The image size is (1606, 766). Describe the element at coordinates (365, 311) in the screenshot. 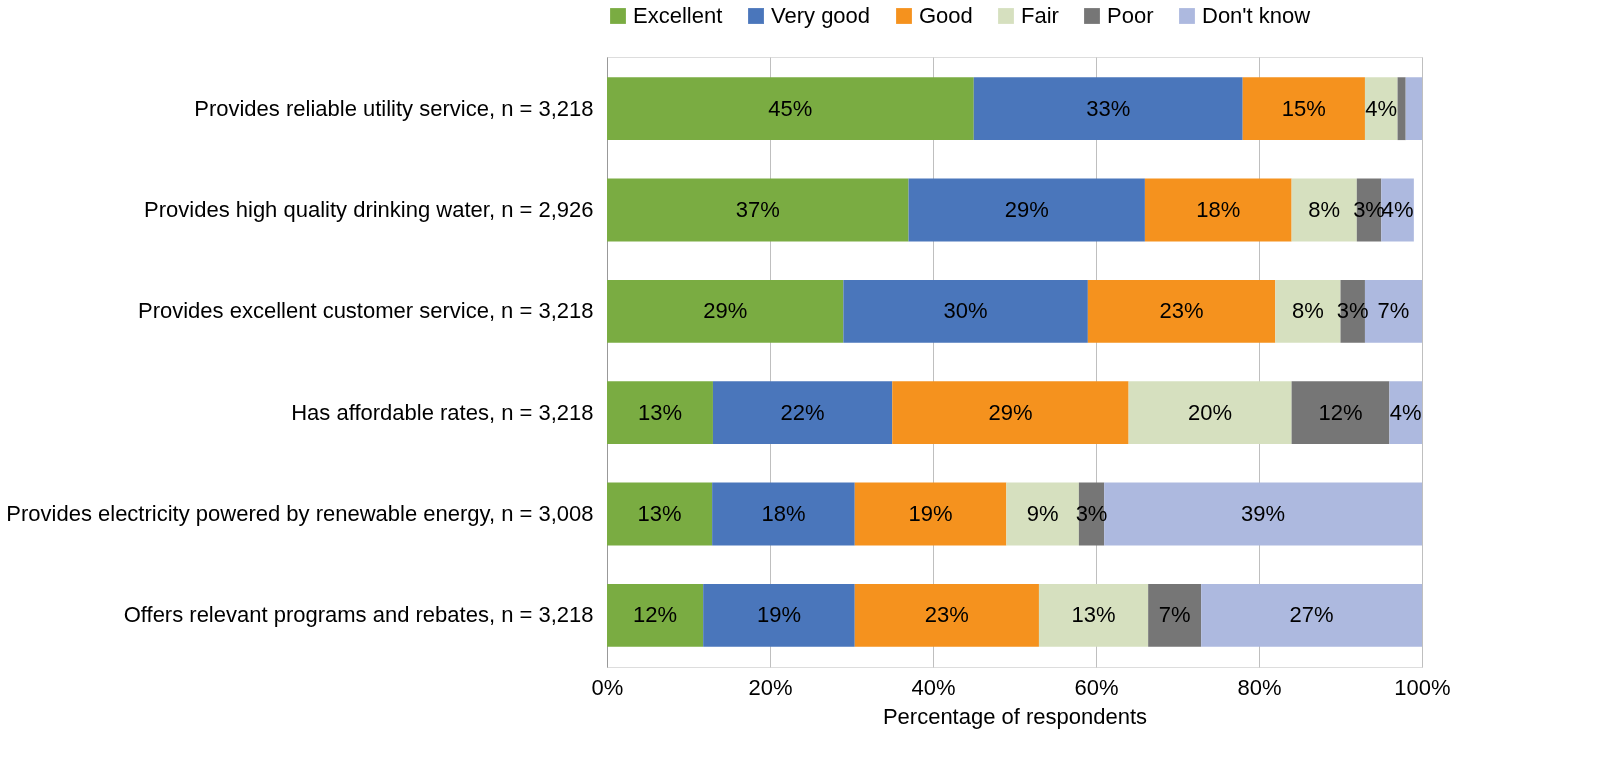

I see `y-tick-label: Provides excellent customer service, n = 3,218` at that location.